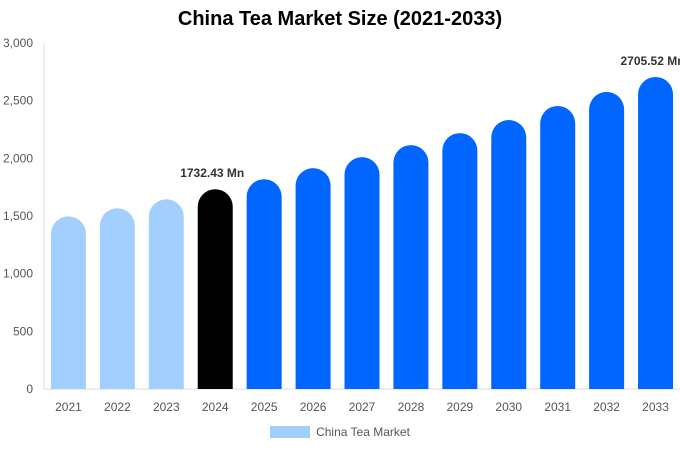 This screenshot has width=680, height=450. I want to click on x-tick-label: 2021, so click(68, 407).